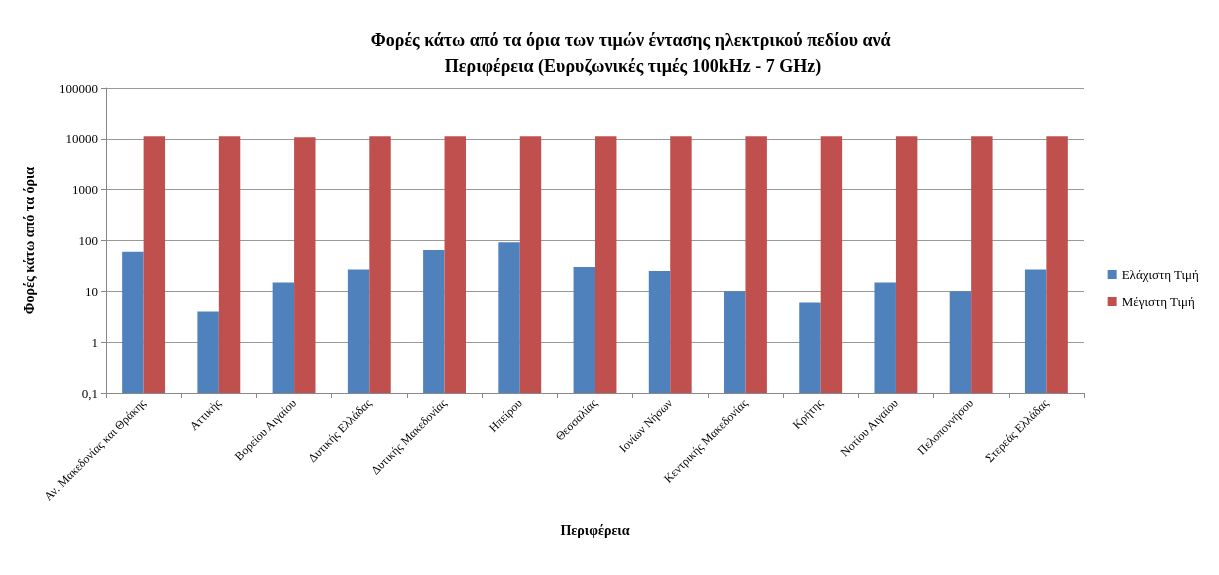 The height and width of the screenshot is (575, 1219). What do you see at coordinates (633, 53) in the screenshot?
I see `chart-title: Φορές κάτω από τα όρια των τιμών έντασης ηλεκτρικού πεδίου ανά Περιφέρεια (Ευρυζωνικές τιμές 100kHz - 7 GHz)` at bounding box center [633, 53].